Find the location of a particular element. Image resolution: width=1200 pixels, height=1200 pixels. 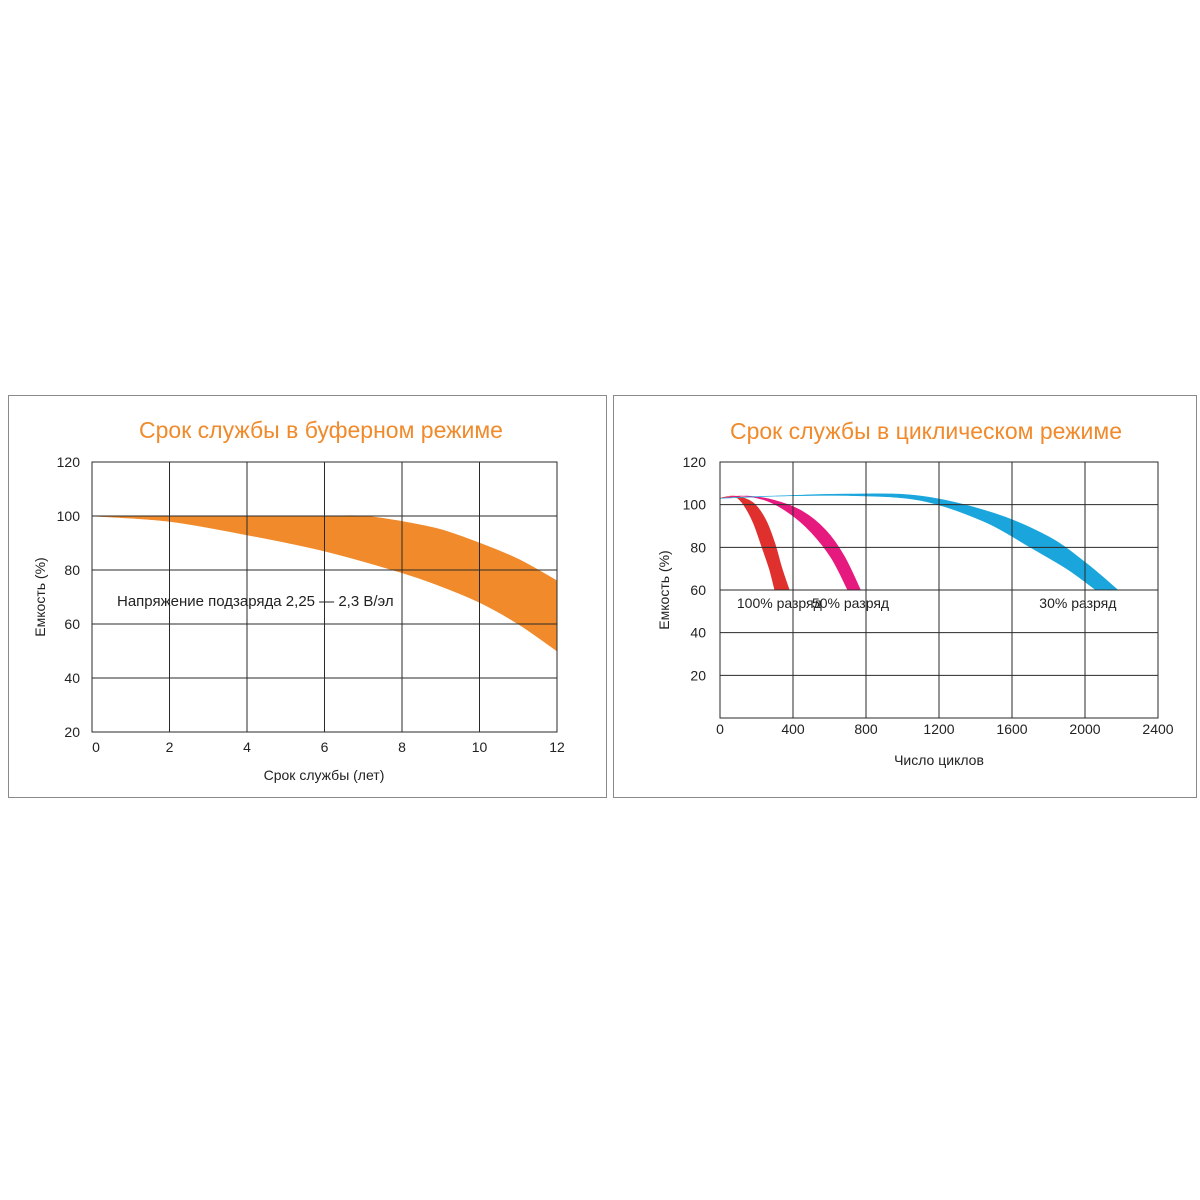

x-axis-label: Число циклов is located at coordinates (939, 760).